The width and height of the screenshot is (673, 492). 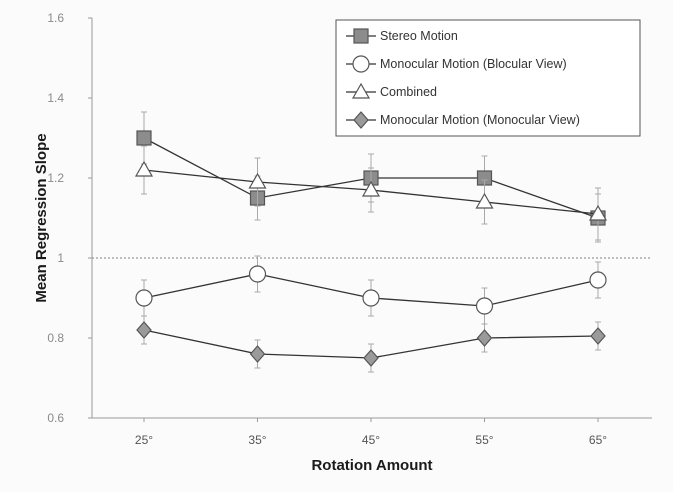 What do you see at coordinates (144, 138) in the screenshot?
I see `data-point-square` at bounding box center [144, 138].